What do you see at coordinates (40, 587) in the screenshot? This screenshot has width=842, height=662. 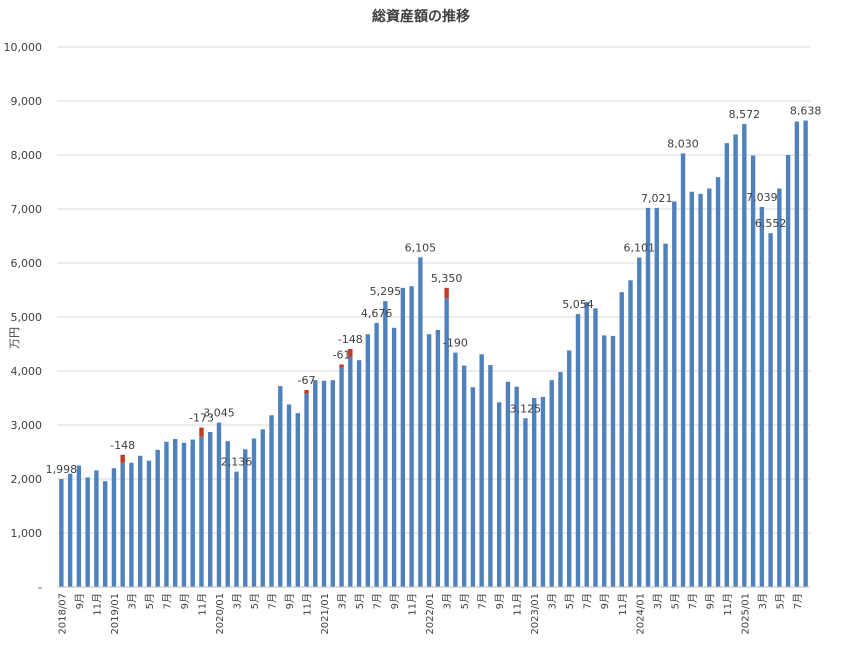 I see `y-tick-label: -` at bounding box center [40, 587].